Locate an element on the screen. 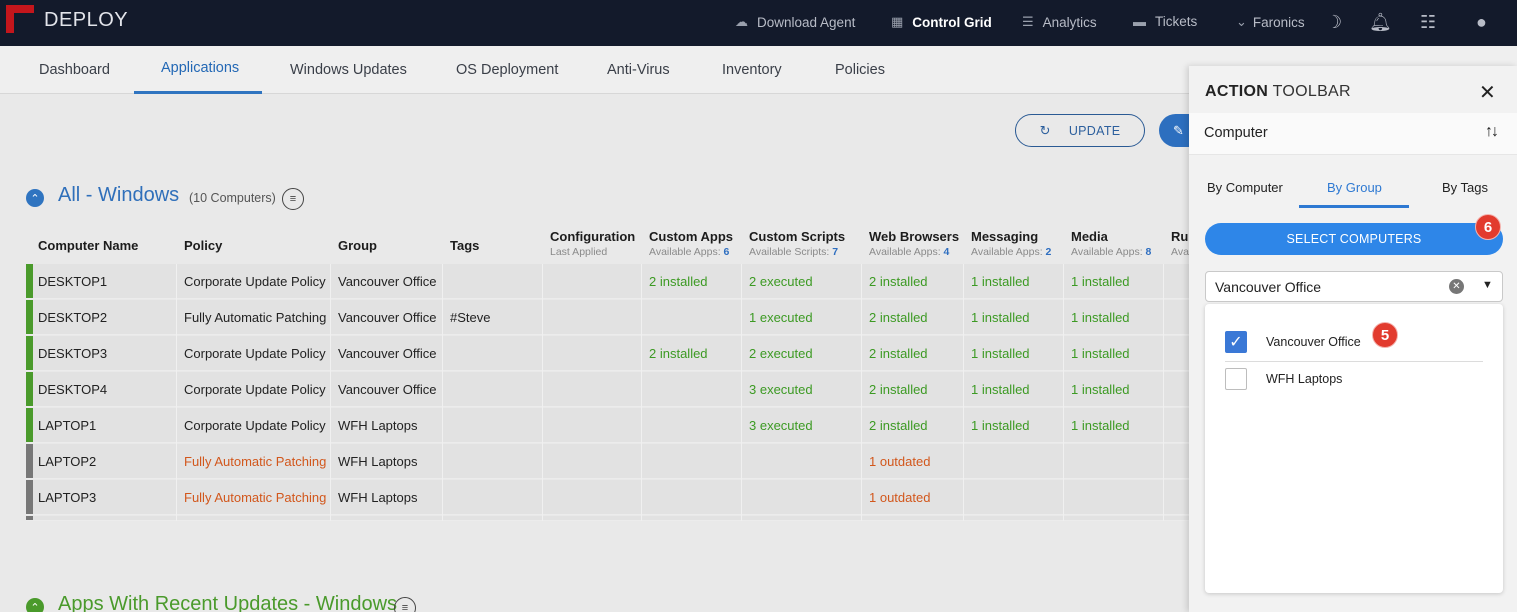  grid-icon: ▦ is located at coordinates (897, 21).